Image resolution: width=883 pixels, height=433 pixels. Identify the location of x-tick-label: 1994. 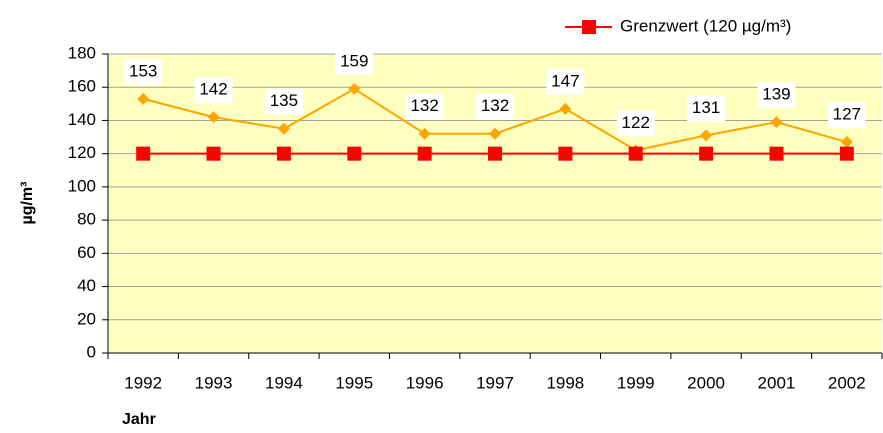
(284, 382).